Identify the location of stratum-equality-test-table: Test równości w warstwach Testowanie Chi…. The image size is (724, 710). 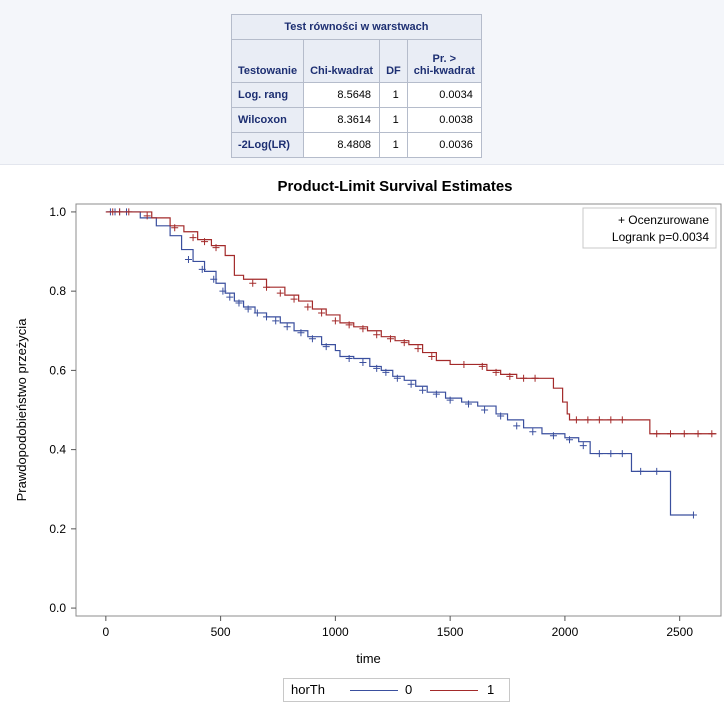
(356, 86).